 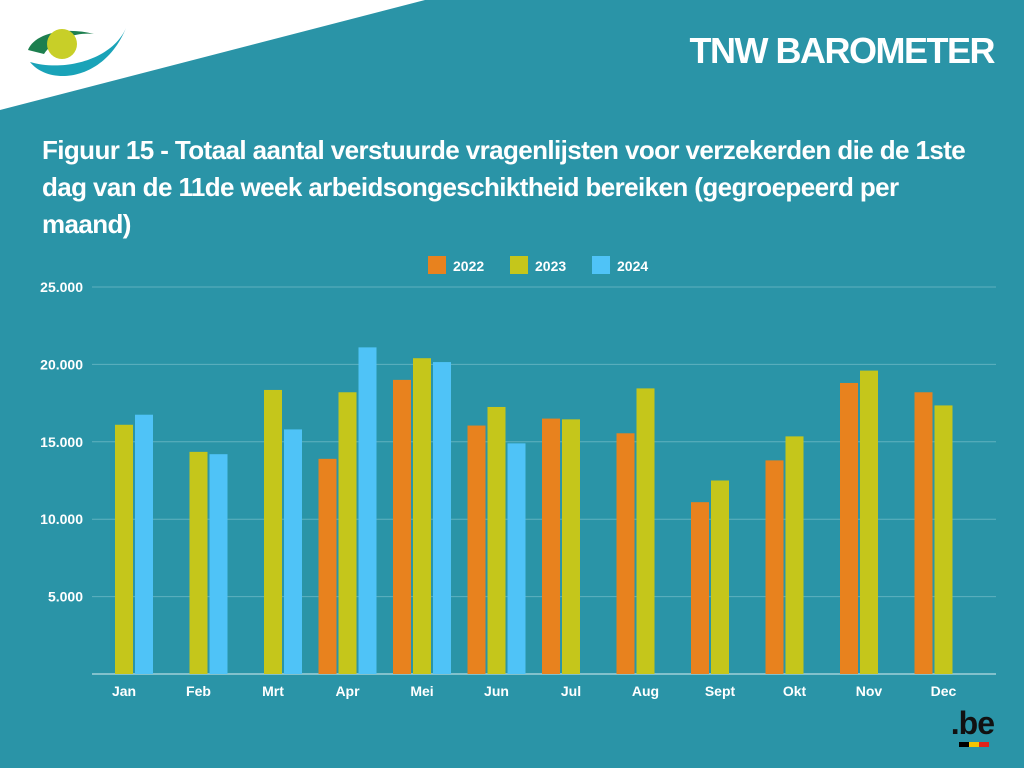 What do you see at coordinates (468, 266) in the screenshot?
I see `legend-label-2022: 2022` at bounding box center [468, 266].